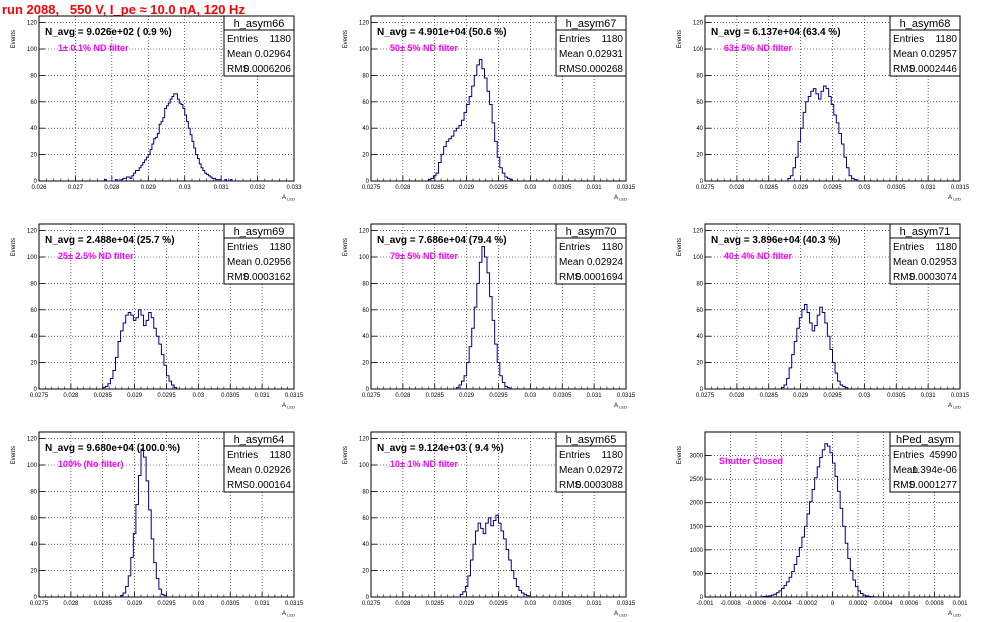 The height and width of the screenshot is (622, 996). I want to click on filter-note: 10± 1% ND filter, so click(424, 464).